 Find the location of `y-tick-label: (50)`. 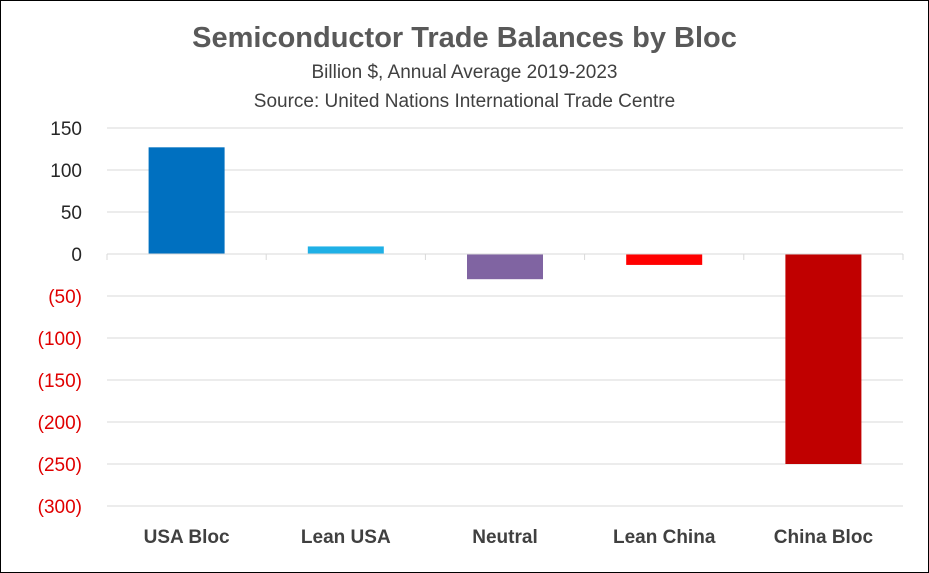

y-tick-label: (50) is located at coordinates (65, 297).